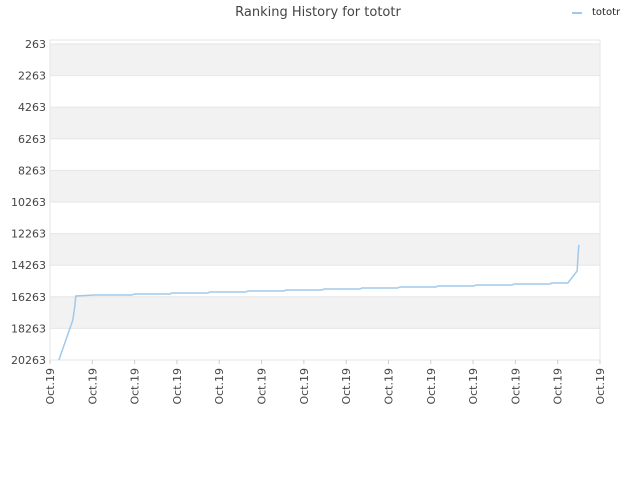  What do you see at coordinates (32, 107) in the screenshot?
I see `y-tick-label: 4263` at bounding box center [32, 107].